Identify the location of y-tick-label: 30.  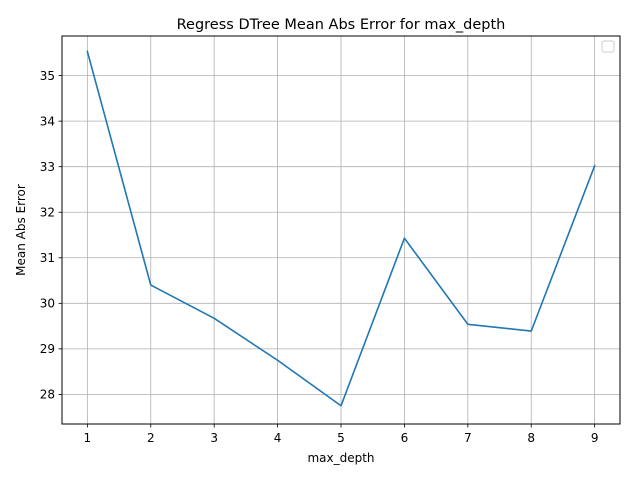
(47, 304).